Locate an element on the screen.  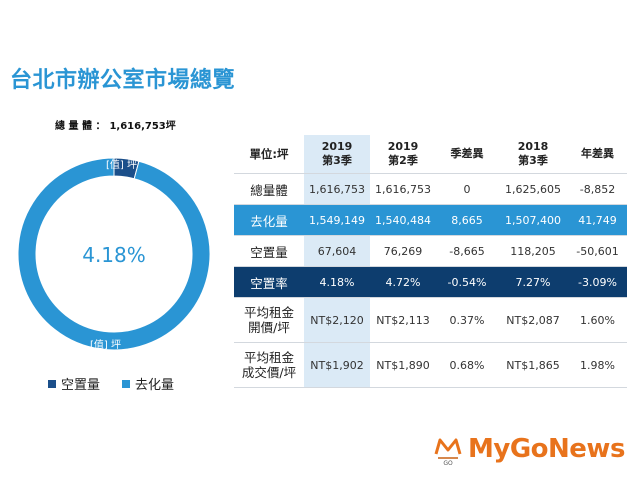
table-cell: -0.54% is located at coordinates (467, 282).